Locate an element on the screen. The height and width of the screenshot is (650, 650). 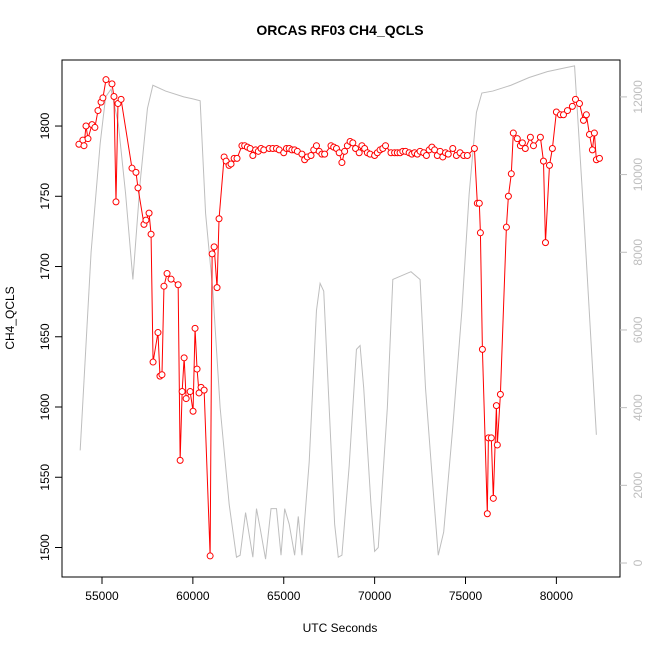
y2-tick-label: 2000 is located at coordinates (638, 485).